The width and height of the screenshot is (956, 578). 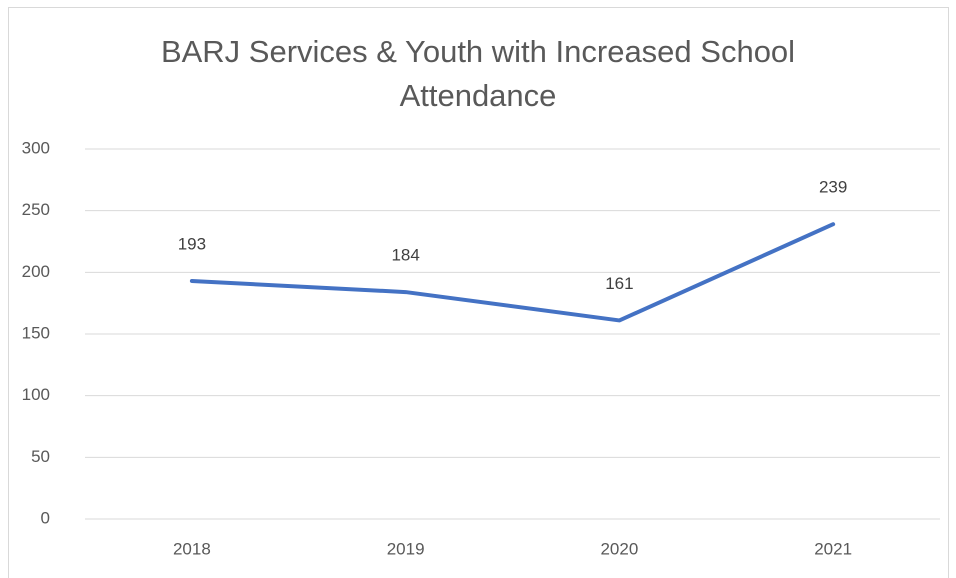 I want to click on y-tick-label: 300, so click(x=36, y=147).